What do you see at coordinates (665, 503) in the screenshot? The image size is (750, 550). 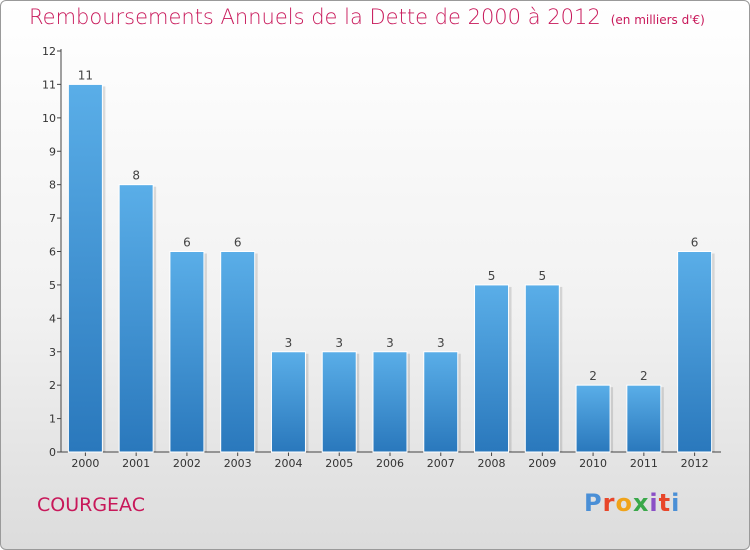 I see `logo-letter: t` at bounding box center [665, 503].